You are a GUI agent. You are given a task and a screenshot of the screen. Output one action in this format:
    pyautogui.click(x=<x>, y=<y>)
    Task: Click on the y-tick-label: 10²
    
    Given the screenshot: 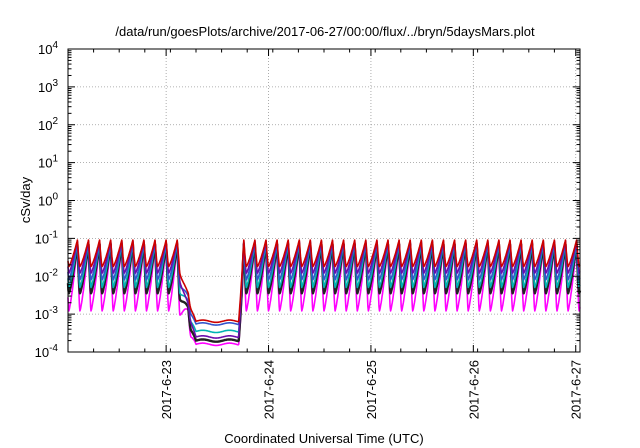 What is the action you would take?
    pyautogui.click(x=48, y=124)
    